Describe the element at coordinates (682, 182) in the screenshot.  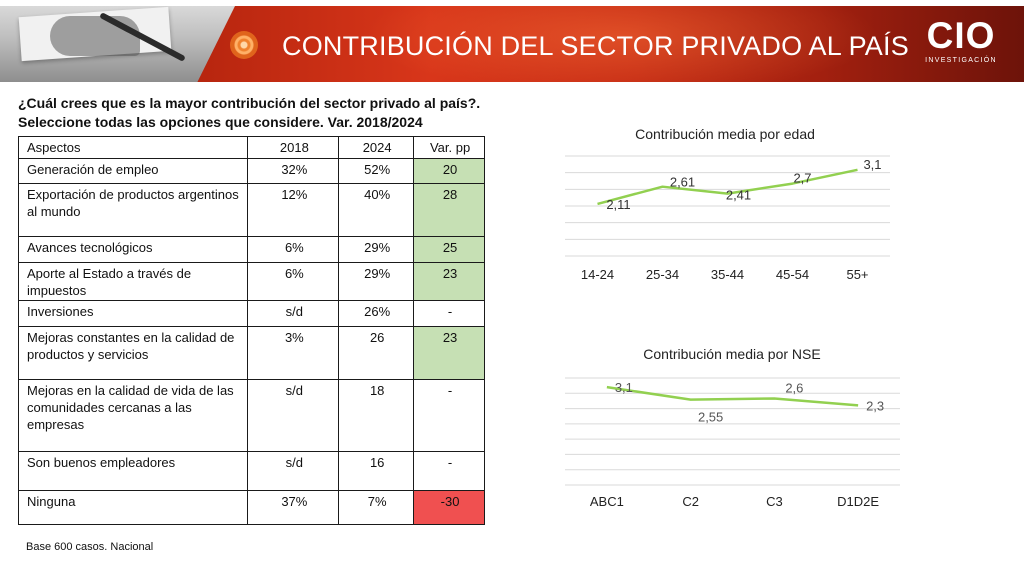
I see `data-label: 2,61` at that location.